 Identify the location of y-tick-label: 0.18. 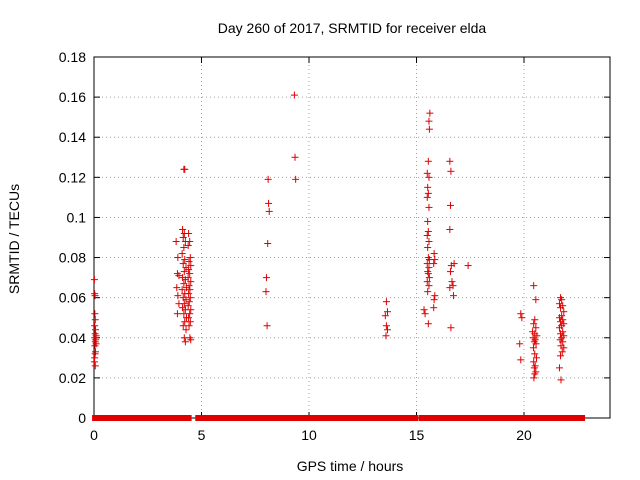
(72, 57).